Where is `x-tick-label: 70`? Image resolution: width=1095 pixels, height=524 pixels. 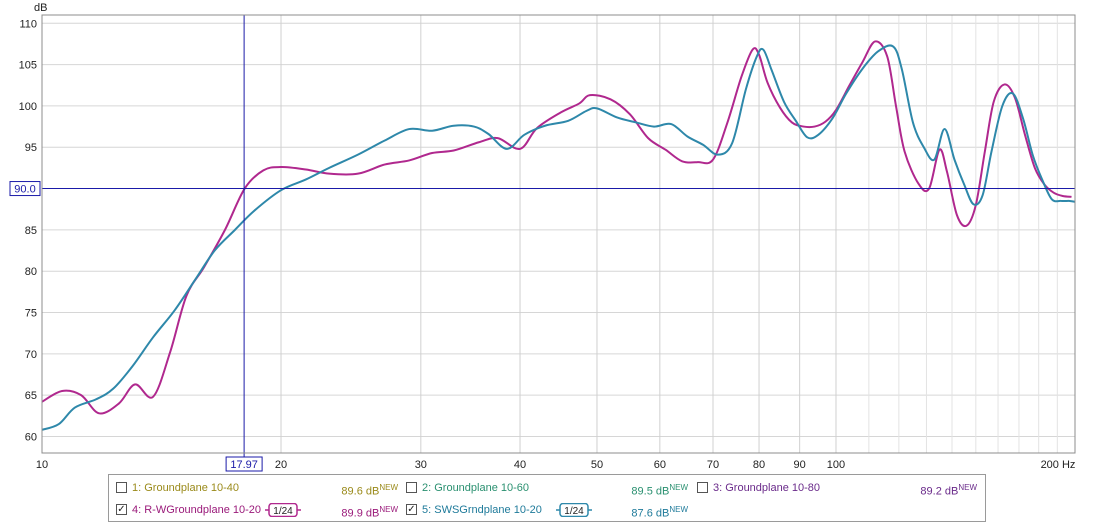 x-tick-label: 70 is located at coordinates (713, 465).